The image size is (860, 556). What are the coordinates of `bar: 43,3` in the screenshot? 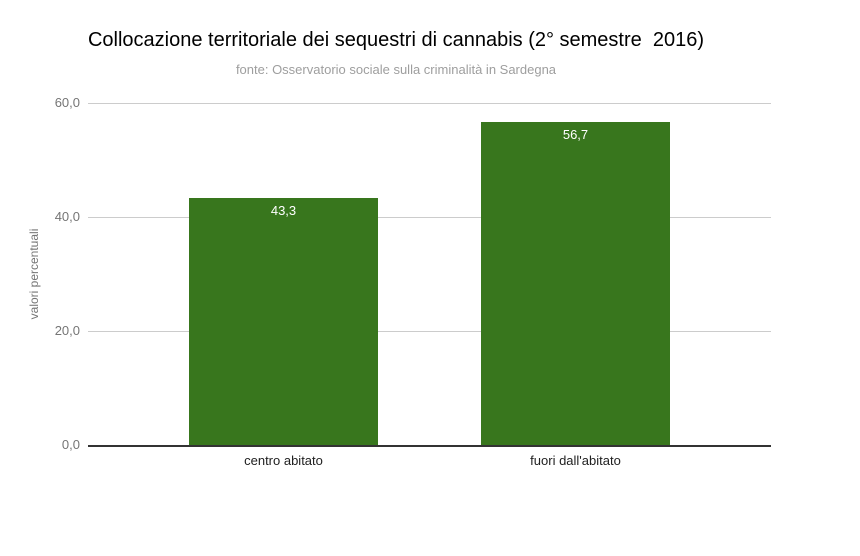 It's located at (283, 321).